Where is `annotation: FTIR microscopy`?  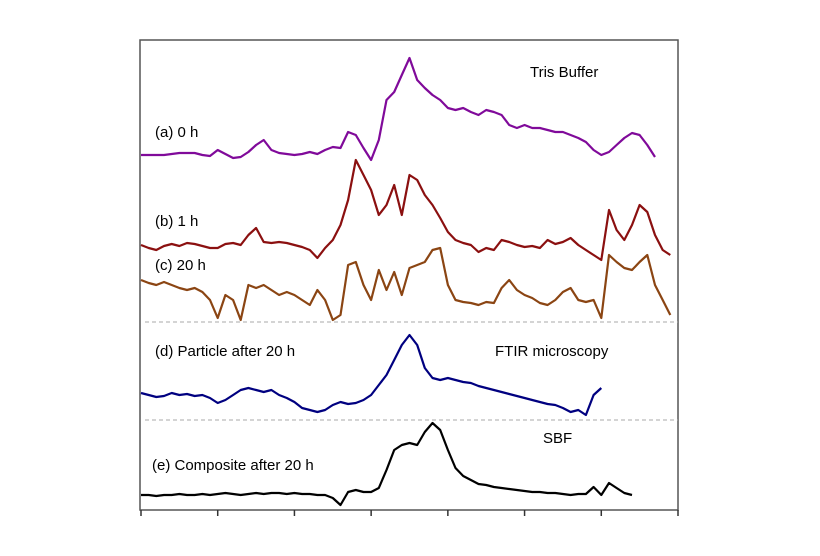
annotation: FTIR microscopy is located at coordinates (552, 351).